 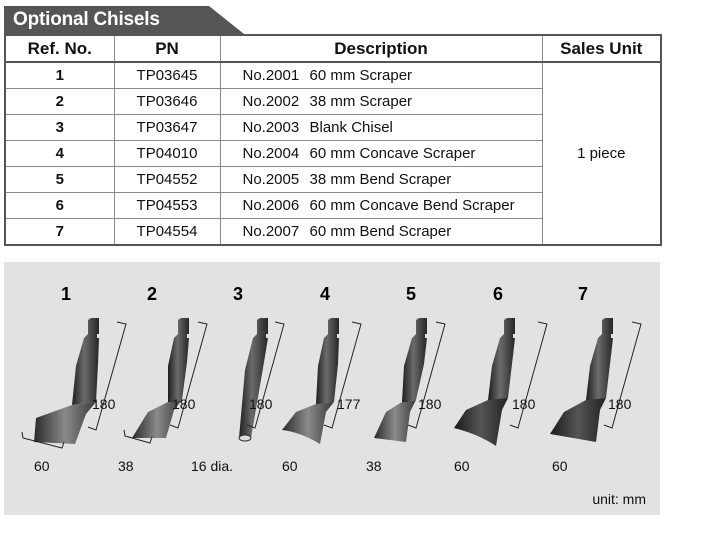 I want to click on description-cell: No.2003 Blank Chisel, so click(x=381, y=127).